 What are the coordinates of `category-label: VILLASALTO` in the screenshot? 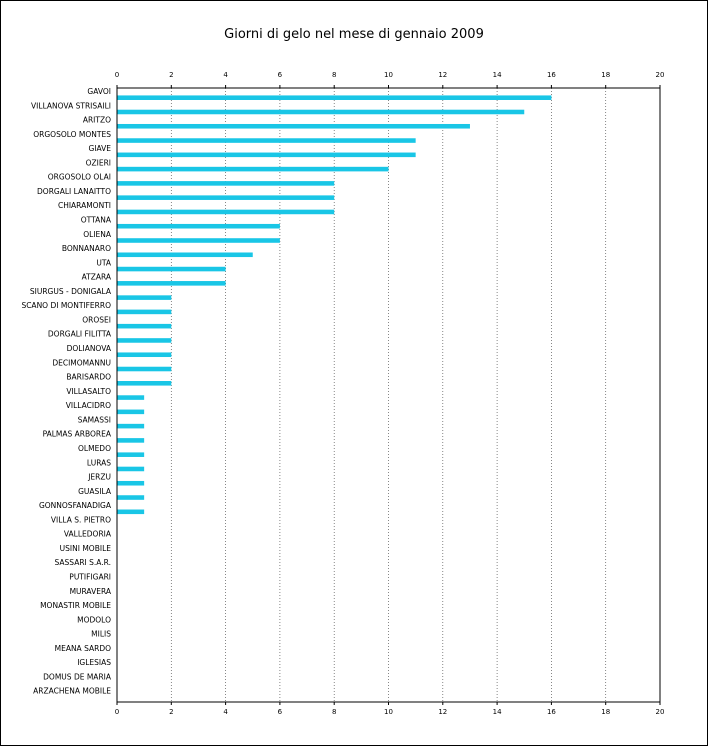 It's located at (88, 391).